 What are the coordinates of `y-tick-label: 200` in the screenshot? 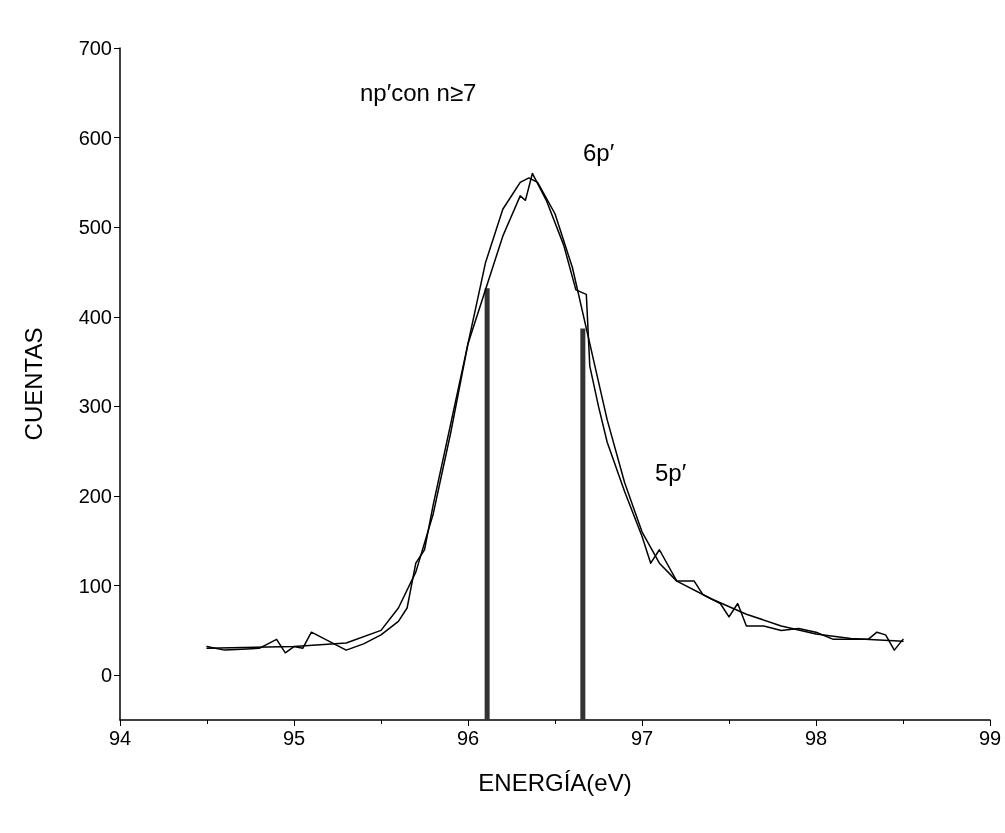 It's located at (95, 496).